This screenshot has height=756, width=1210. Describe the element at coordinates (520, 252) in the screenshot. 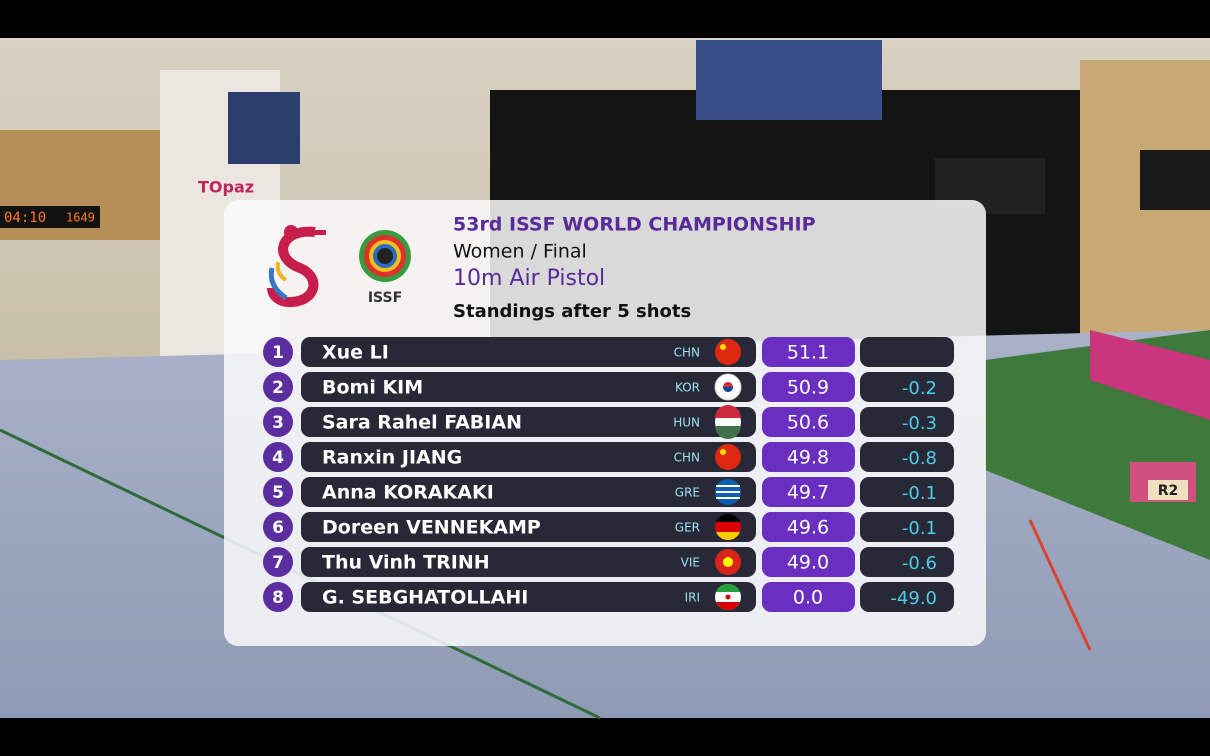

I see `event-group: Women / Final` at that location.